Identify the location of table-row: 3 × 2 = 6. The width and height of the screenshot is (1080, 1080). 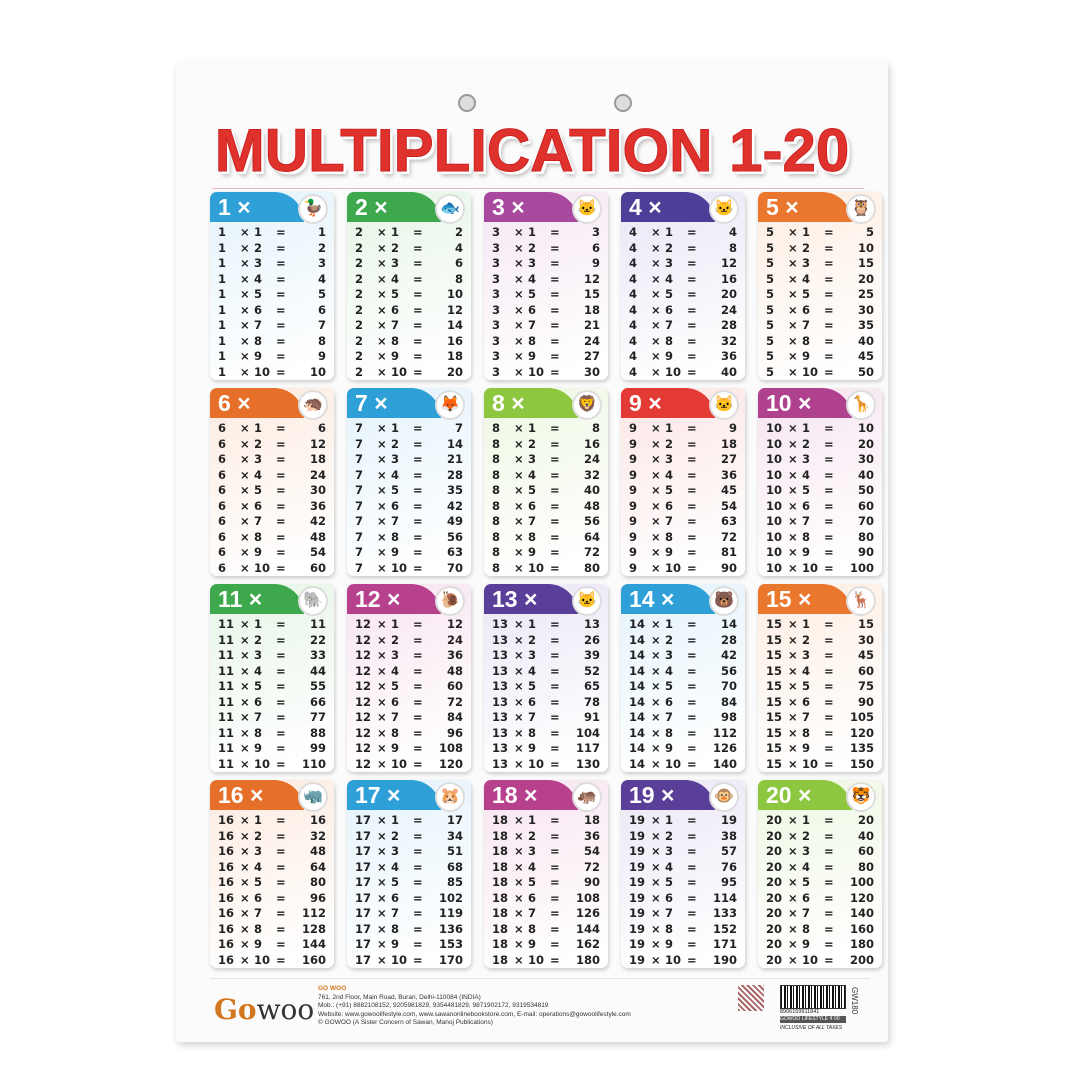
(546, 249).